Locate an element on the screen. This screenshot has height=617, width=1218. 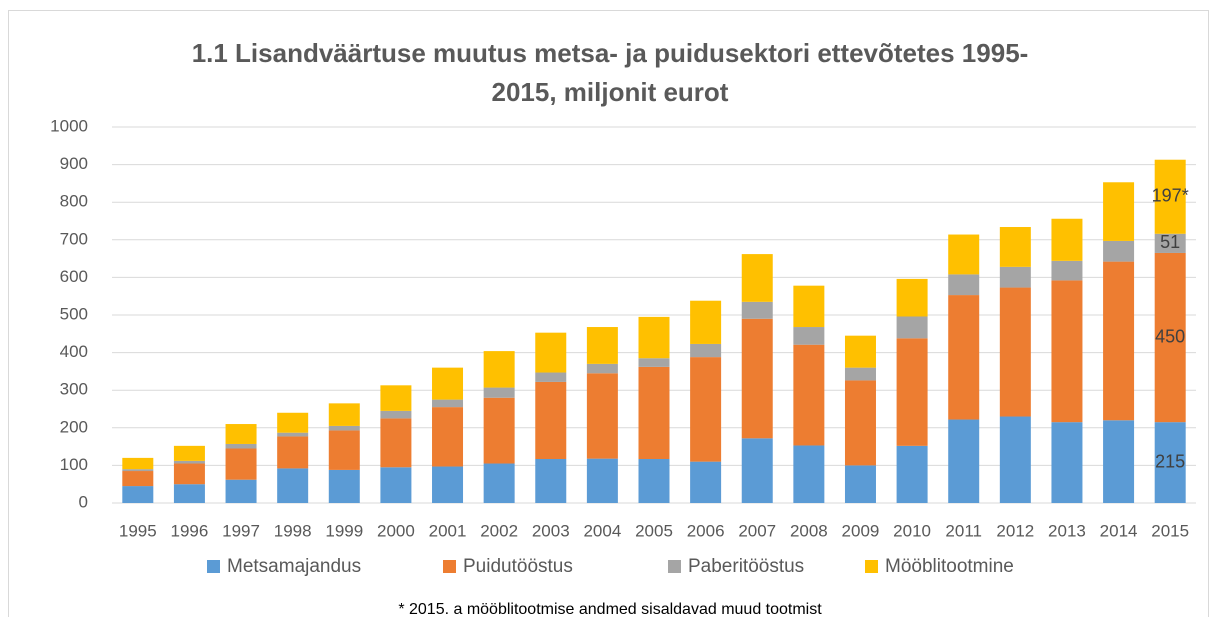
x-tick-label: 1996 is located at coordinates (190, 530).